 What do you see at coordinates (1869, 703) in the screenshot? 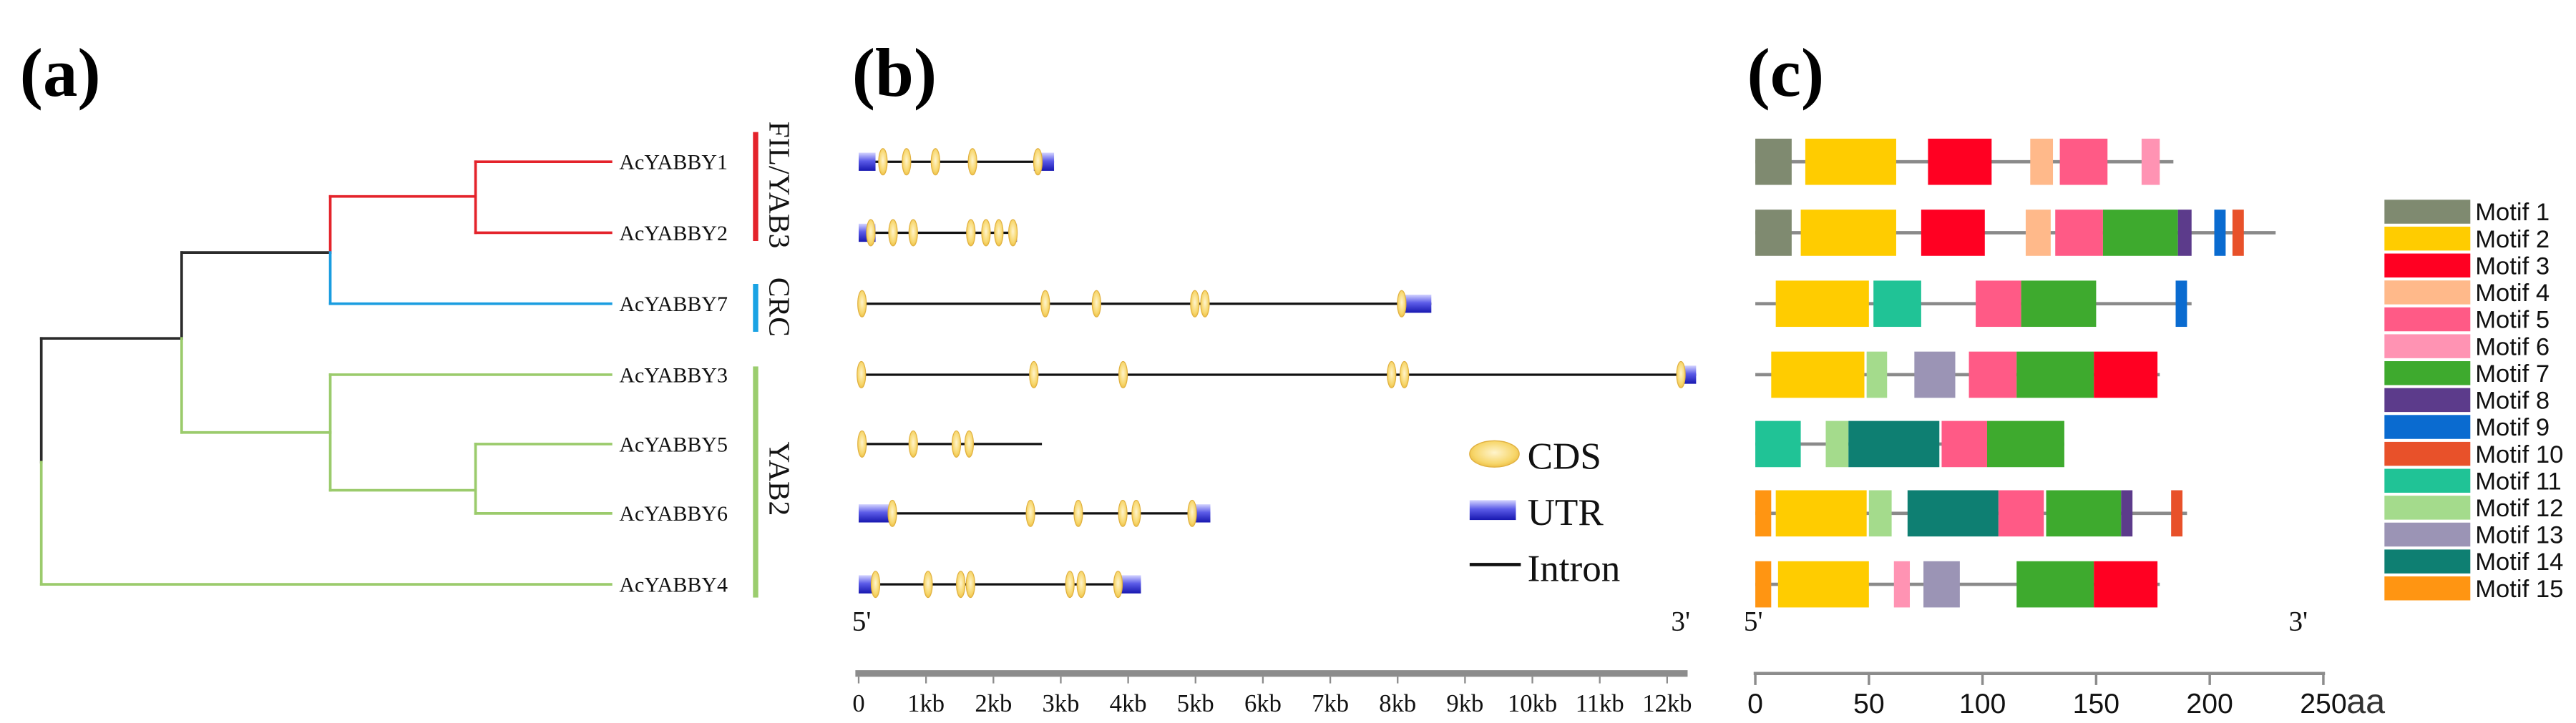
I see `aa-tick-label: 50` at bounding box center [1869, 703].